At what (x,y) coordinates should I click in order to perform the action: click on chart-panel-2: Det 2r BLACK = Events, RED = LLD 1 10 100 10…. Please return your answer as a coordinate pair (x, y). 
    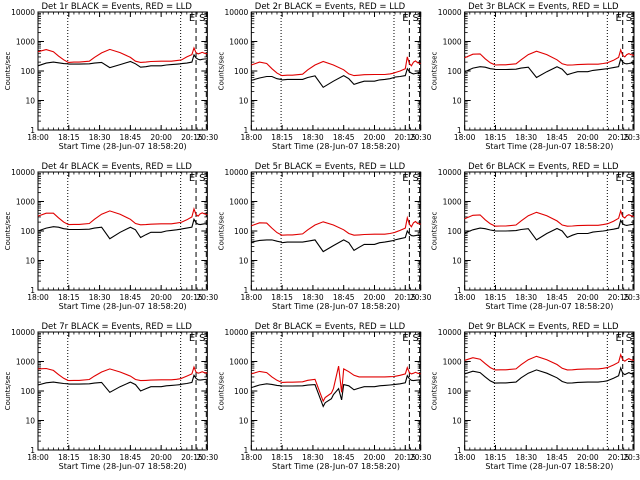
    Looking at the image, I should click on (324, 76).